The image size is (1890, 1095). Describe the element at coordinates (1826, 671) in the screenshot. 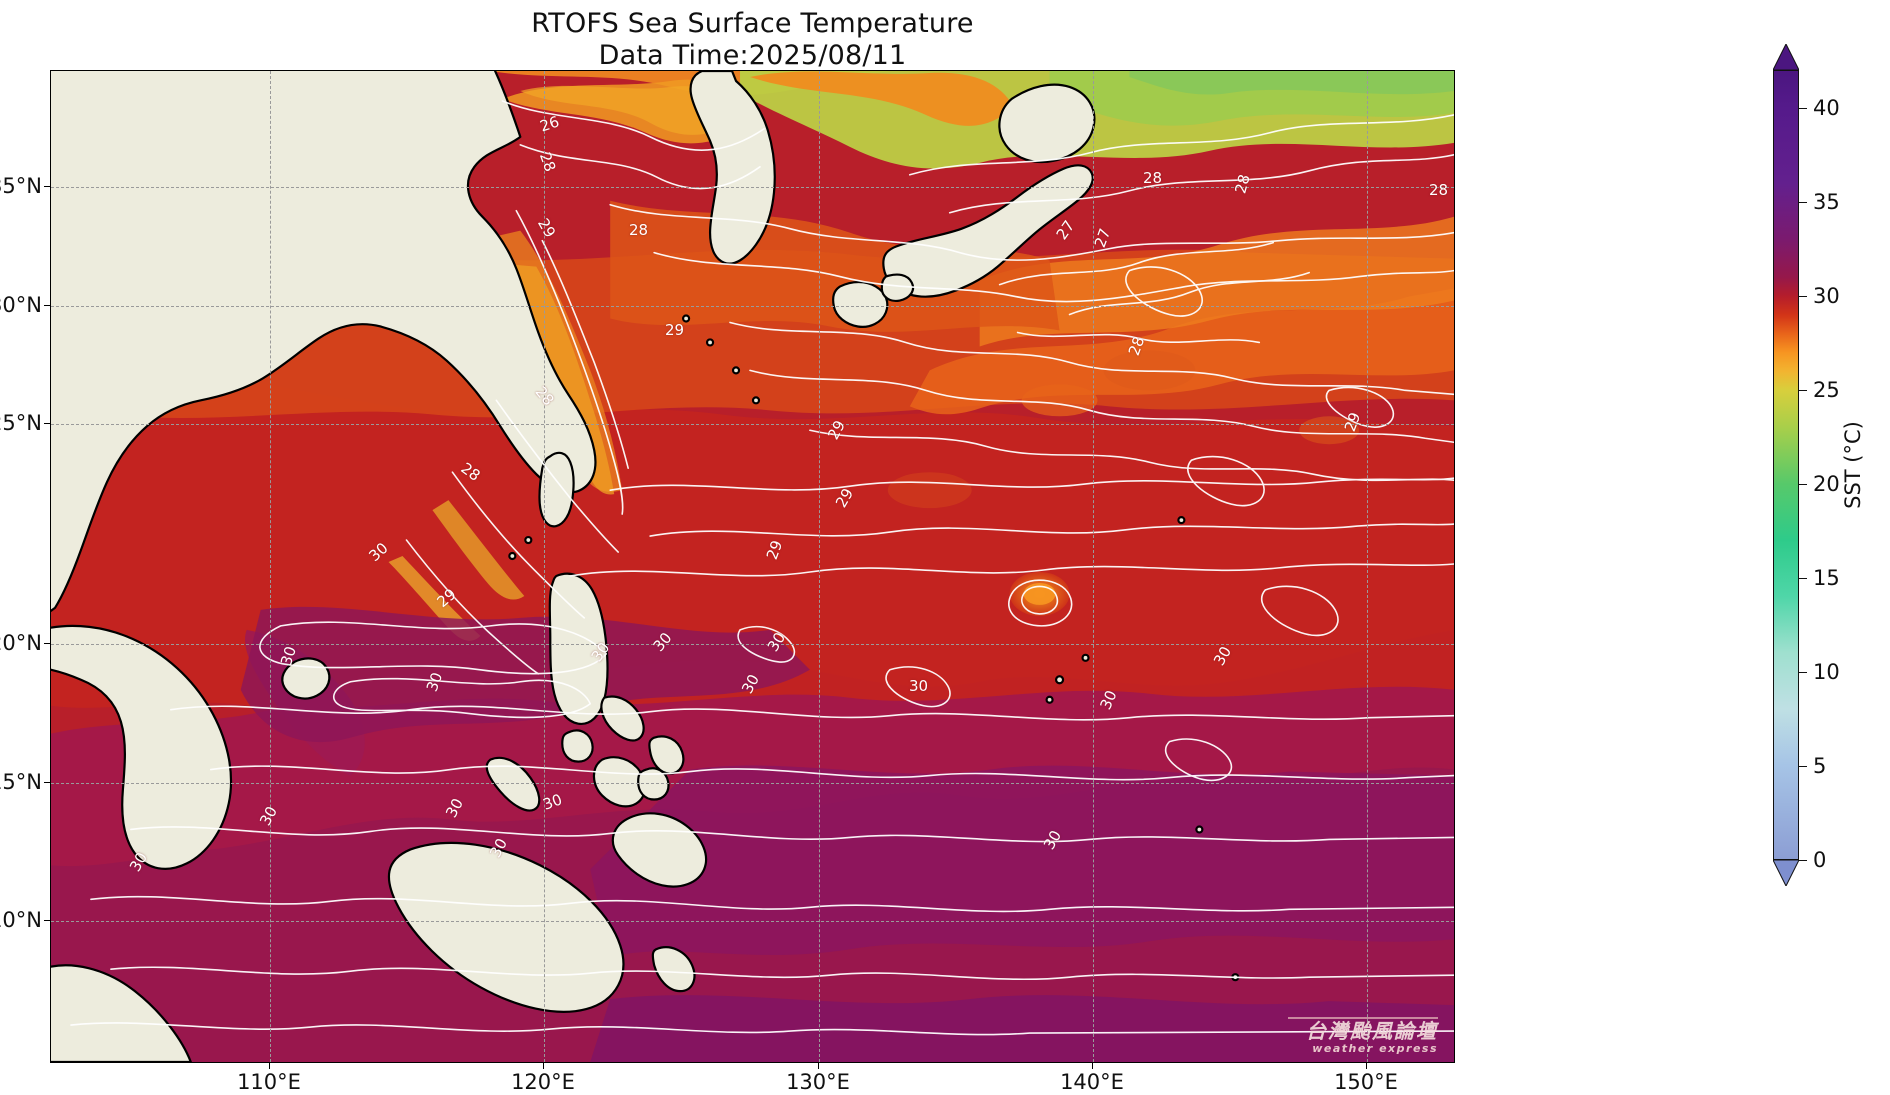

I see `cbar-label-10: 10` at that location.